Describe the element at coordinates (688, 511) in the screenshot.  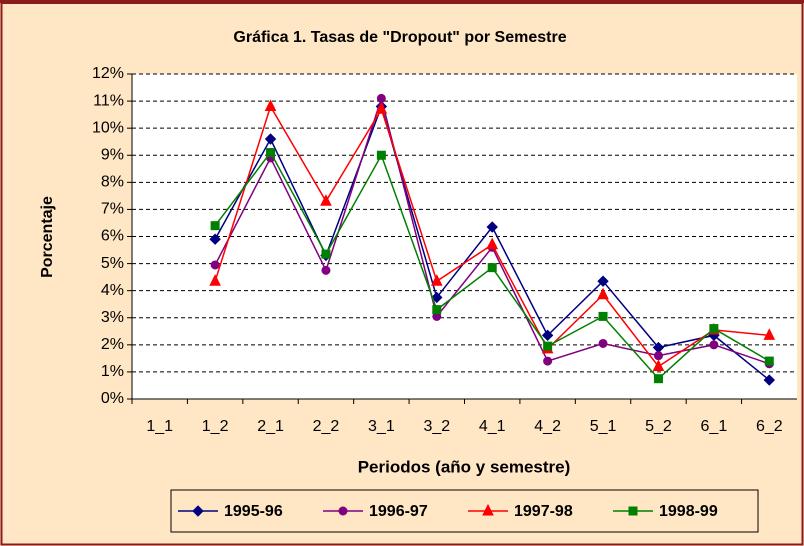
I see `legend-label: 1998-99` at that location.